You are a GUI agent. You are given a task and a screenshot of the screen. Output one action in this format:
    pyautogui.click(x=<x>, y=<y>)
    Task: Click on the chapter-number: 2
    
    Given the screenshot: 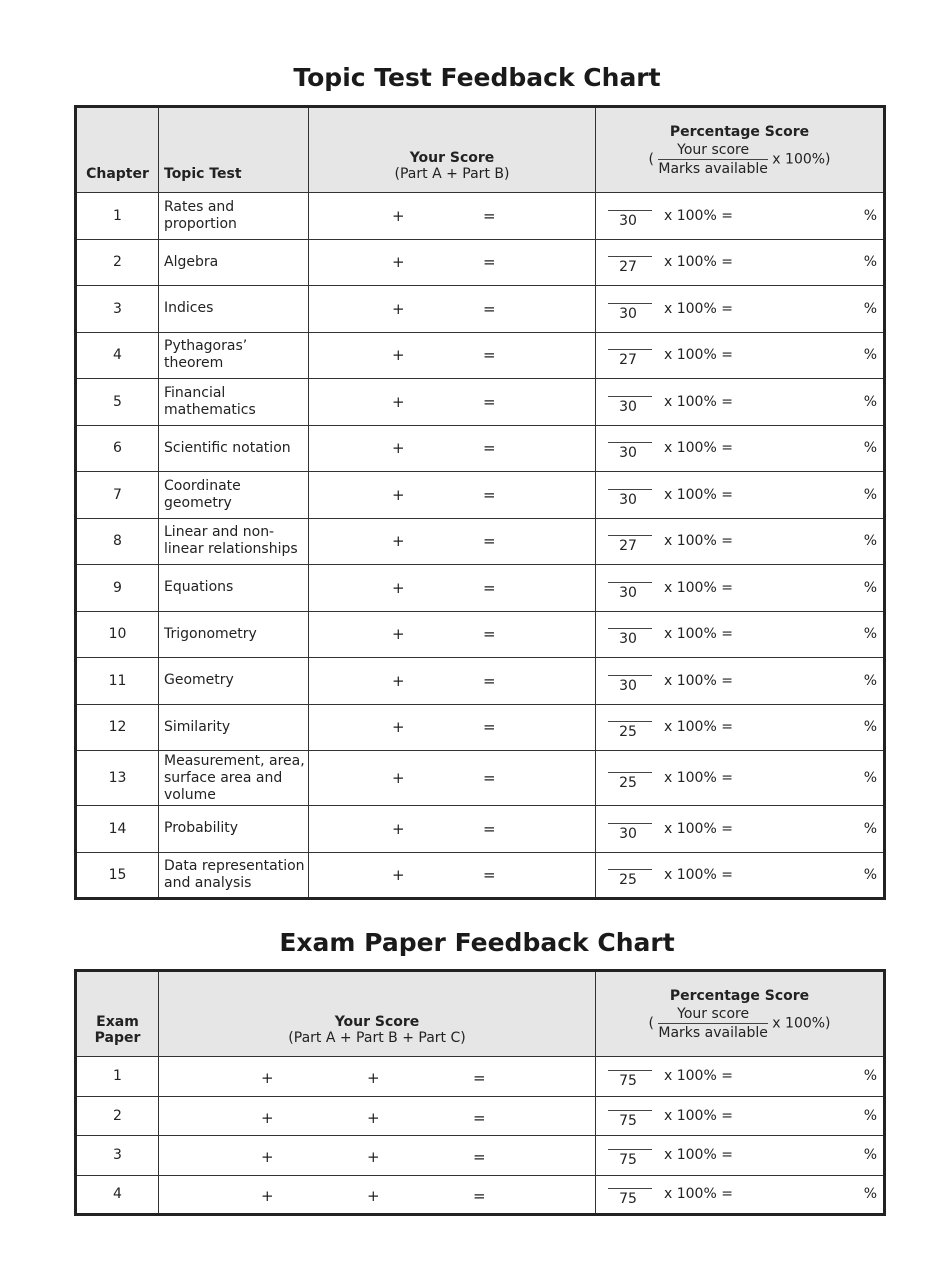 What is the action you would take?
    pyautogui.click(x=117, y=262)
    